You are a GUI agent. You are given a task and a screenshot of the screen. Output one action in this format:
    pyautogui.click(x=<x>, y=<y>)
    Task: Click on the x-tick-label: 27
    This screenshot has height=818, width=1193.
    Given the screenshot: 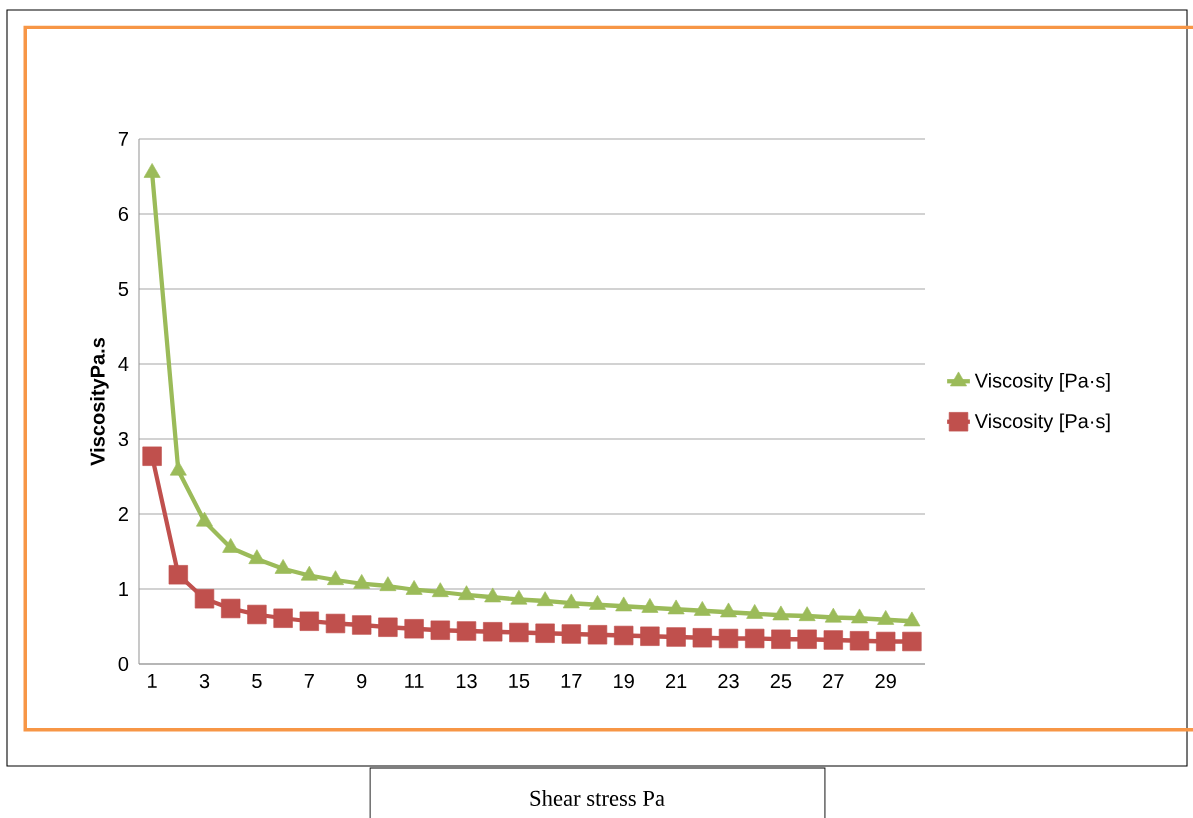 What is the action you would take?
    pyautogui.click(x=833, y=681)
    